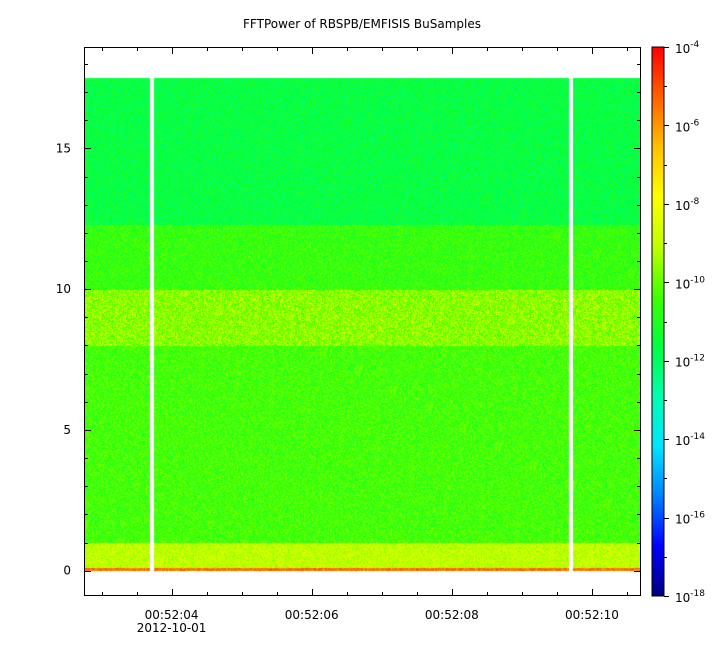 The image size is (724, 656). What do you see at coordinates (690, 362) in the screenshot?
I see `colorbar-tick-label: 10⁻¹²` at bounding box center [690, 362].